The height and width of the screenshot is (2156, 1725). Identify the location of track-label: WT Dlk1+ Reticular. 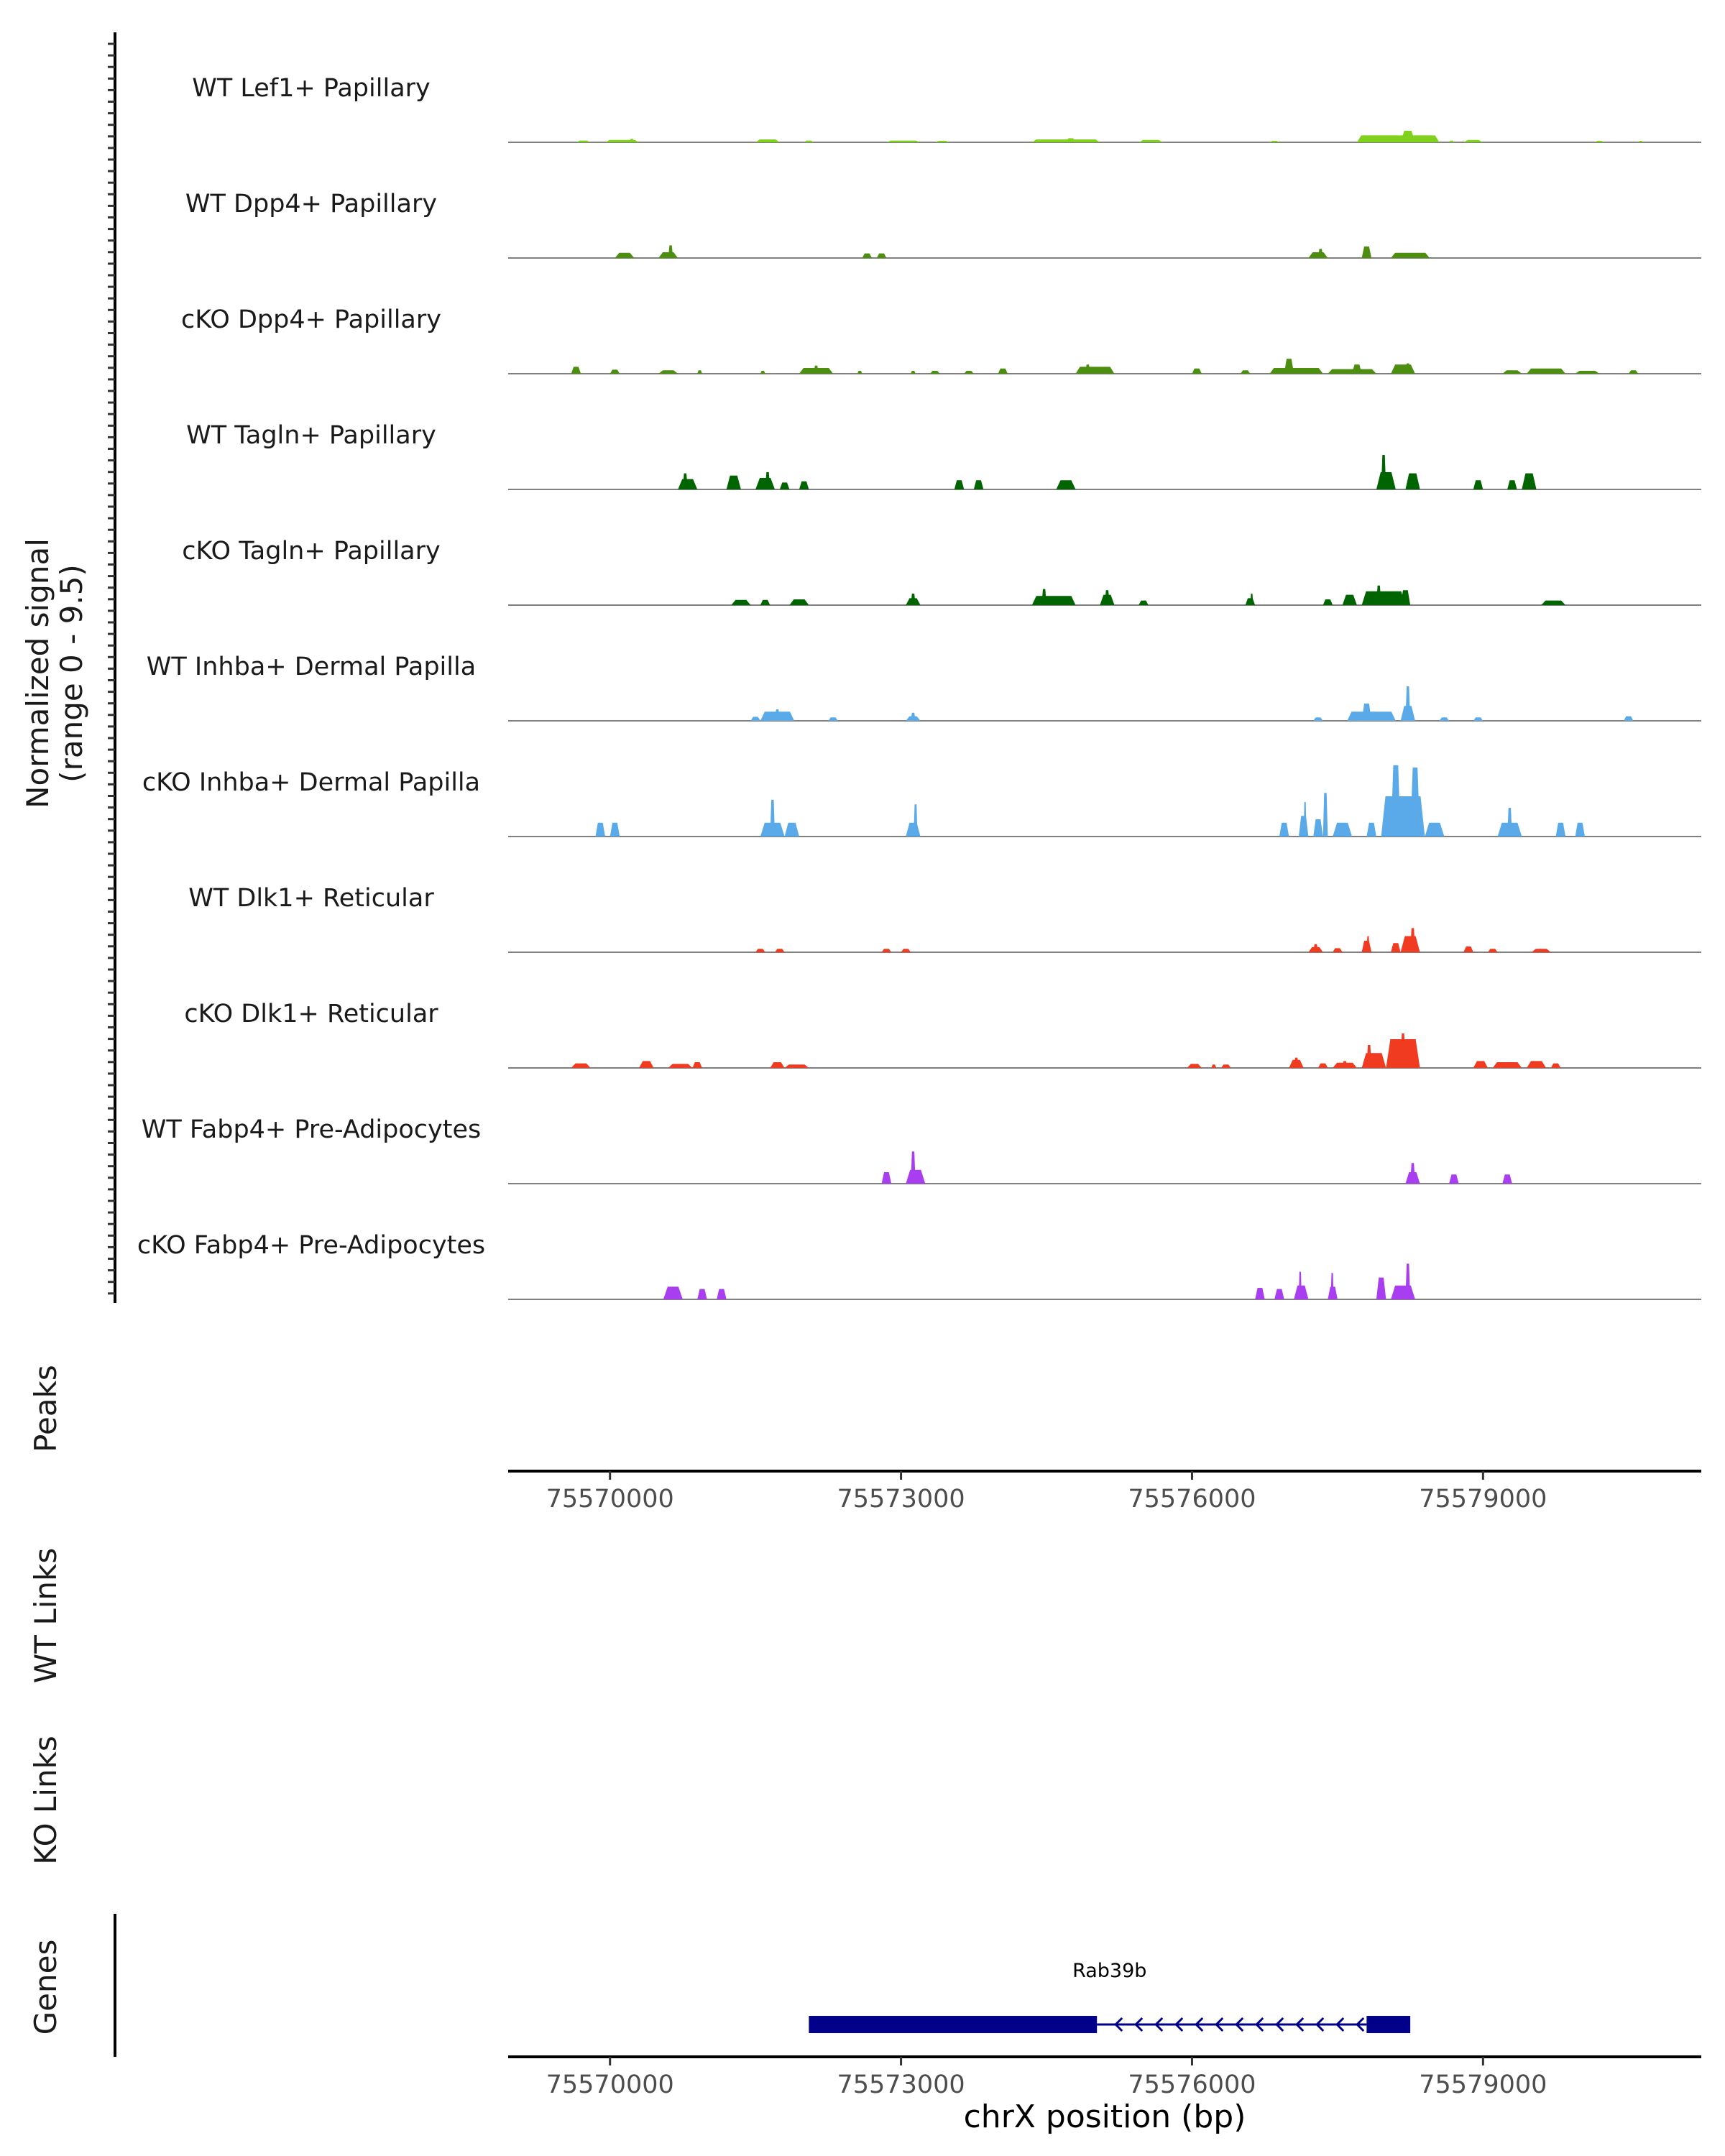
(311, 898).